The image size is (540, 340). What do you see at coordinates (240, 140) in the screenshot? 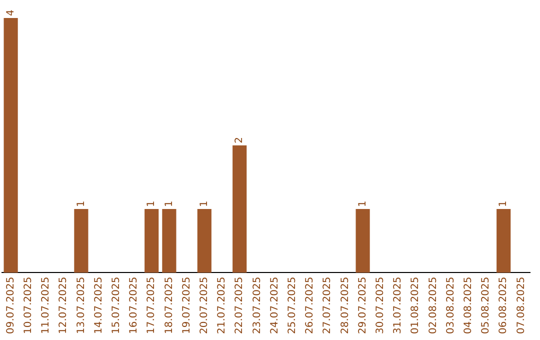
I see `data-label: 2` at bounding box center [240, 140].